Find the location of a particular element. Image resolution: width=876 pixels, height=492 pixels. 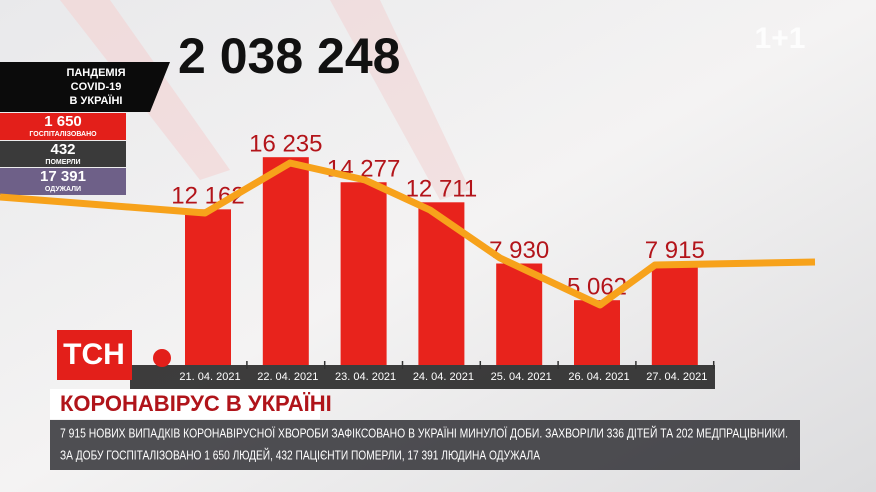

panel-title: В УКРАЇНІ is located at coordinates (96, 100).